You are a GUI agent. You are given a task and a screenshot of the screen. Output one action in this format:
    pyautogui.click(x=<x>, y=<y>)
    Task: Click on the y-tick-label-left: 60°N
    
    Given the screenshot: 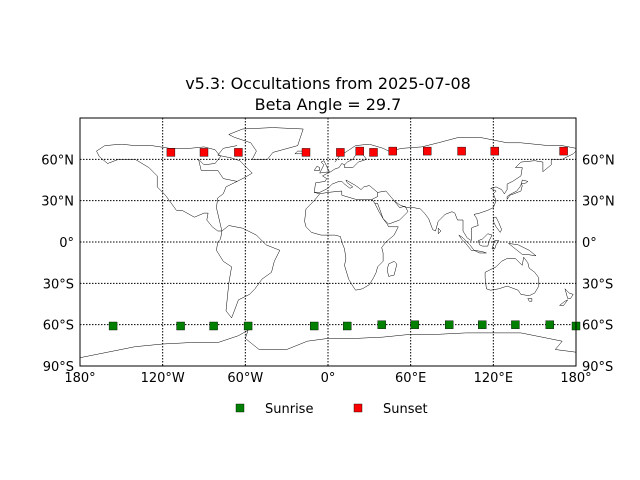 What is the action you would take?
    pyautogui.click(x=57, y=160)
    